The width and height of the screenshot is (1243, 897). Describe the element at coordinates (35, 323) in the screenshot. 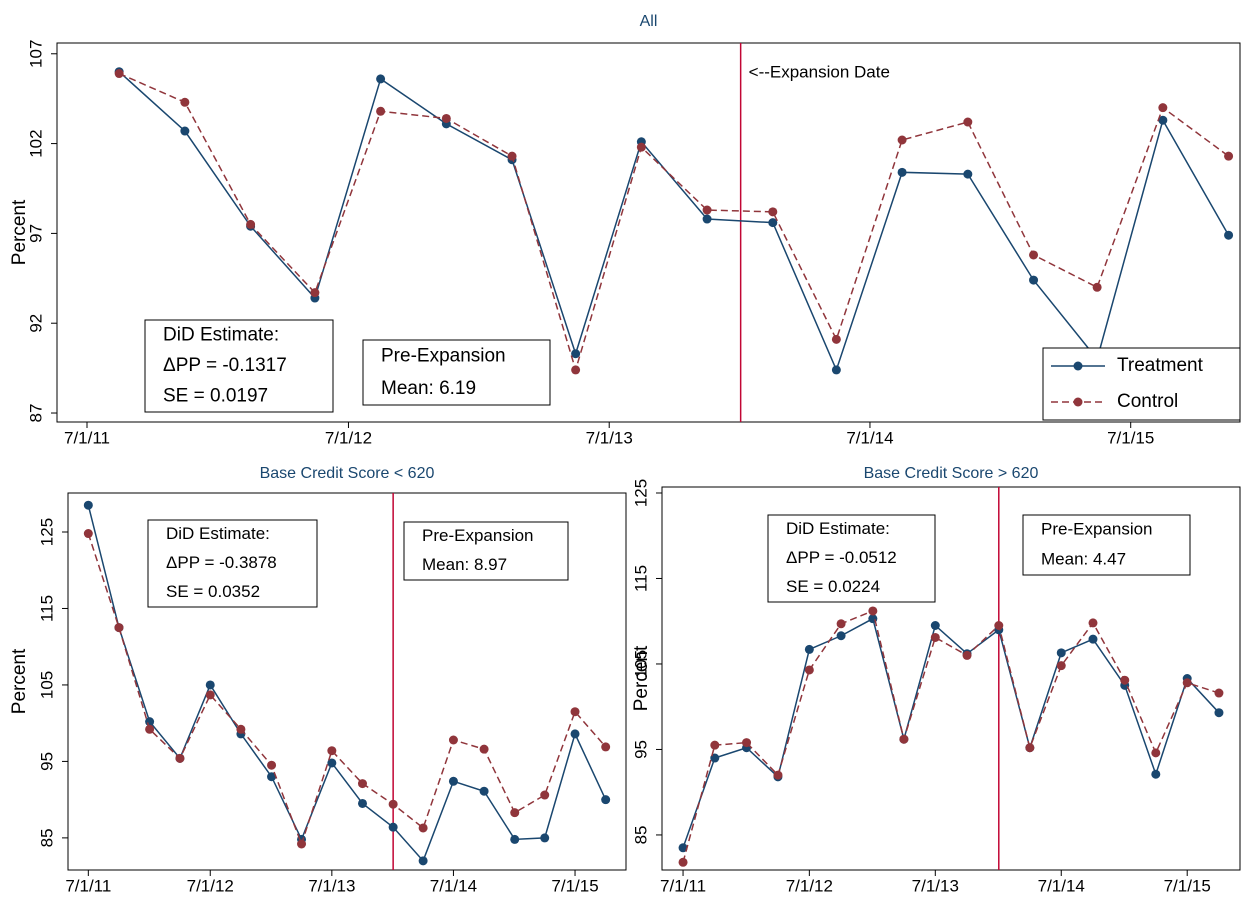

I see `y-tick-label: 92` at that location.